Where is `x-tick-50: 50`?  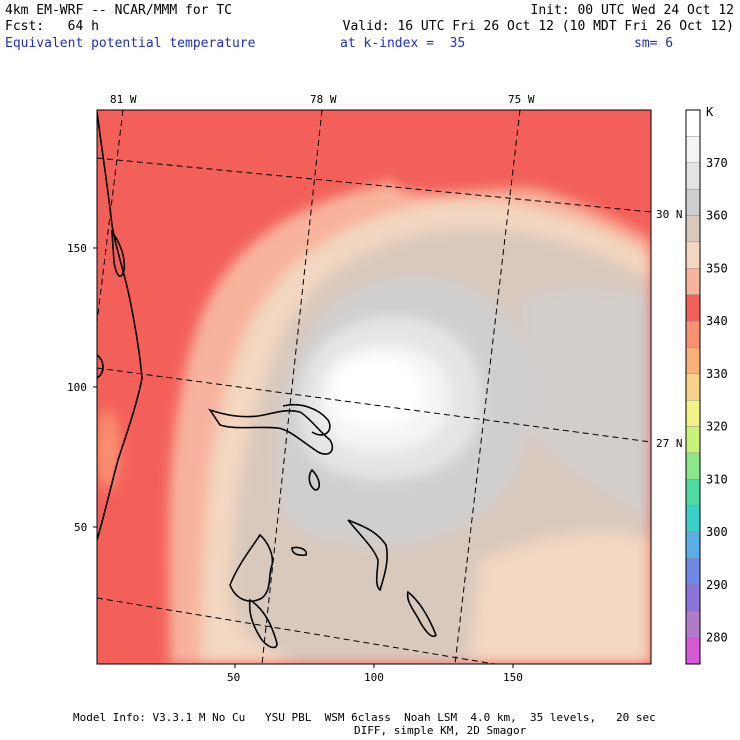
x-tick-50: 50 is located at coordinates (233, 677).